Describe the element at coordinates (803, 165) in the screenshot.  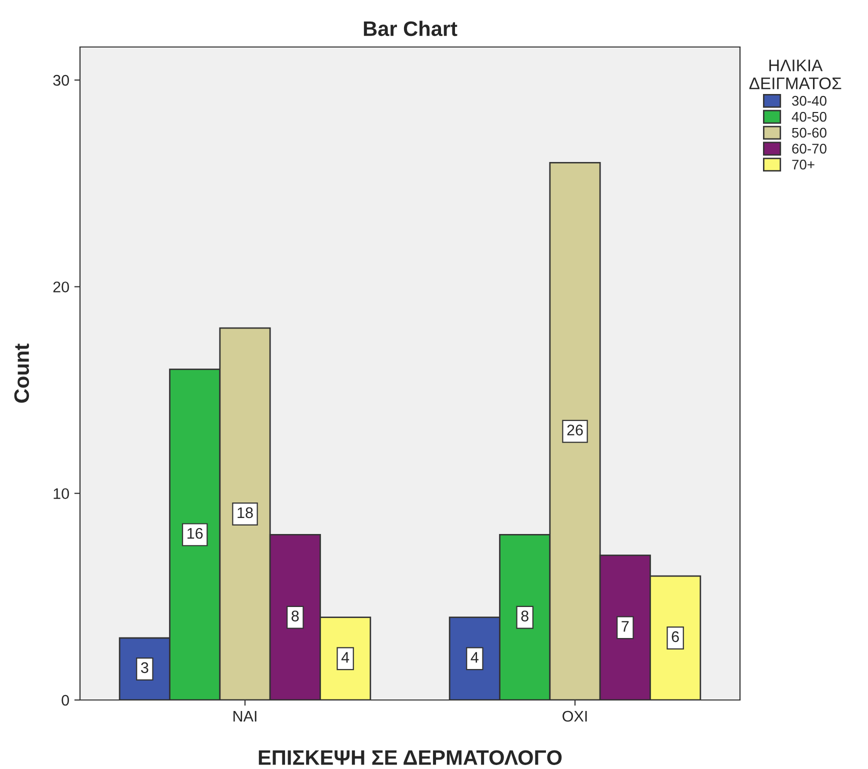
I see `legend-label: 70+` at that location.